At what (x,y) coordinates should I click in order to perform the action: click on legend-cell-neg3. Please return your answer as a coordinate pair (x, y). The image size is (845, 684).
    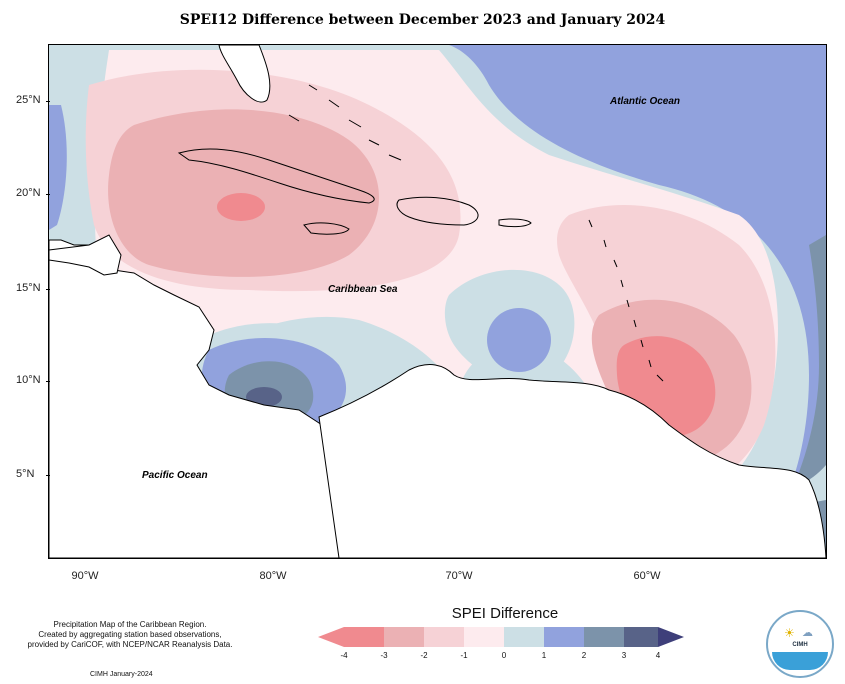
    Looking at the image, I should click on (404, 637).